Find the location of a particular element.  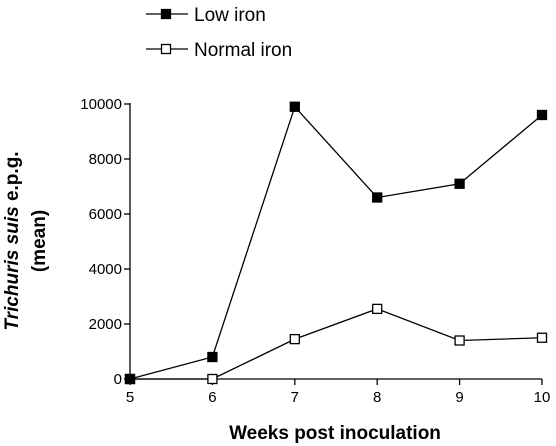

y-axis-title-line1: Trichuris suis e.p.g. is located at coordinates (12, 240).